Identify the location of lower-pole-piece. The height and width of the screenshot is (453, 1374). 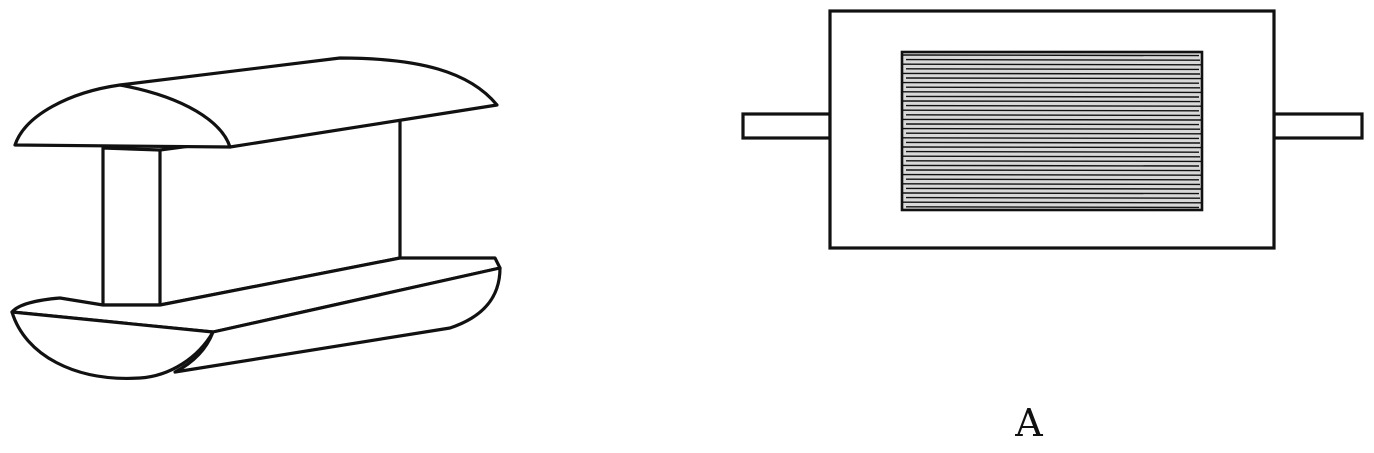
(256, 318).